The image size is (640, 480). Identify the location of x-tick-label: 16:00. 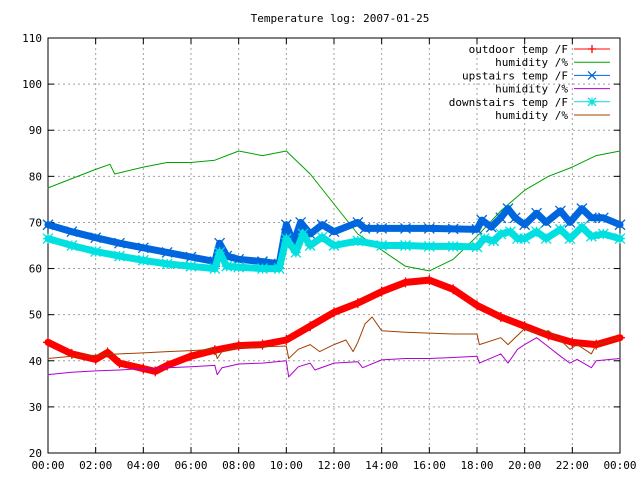
(429, 465).